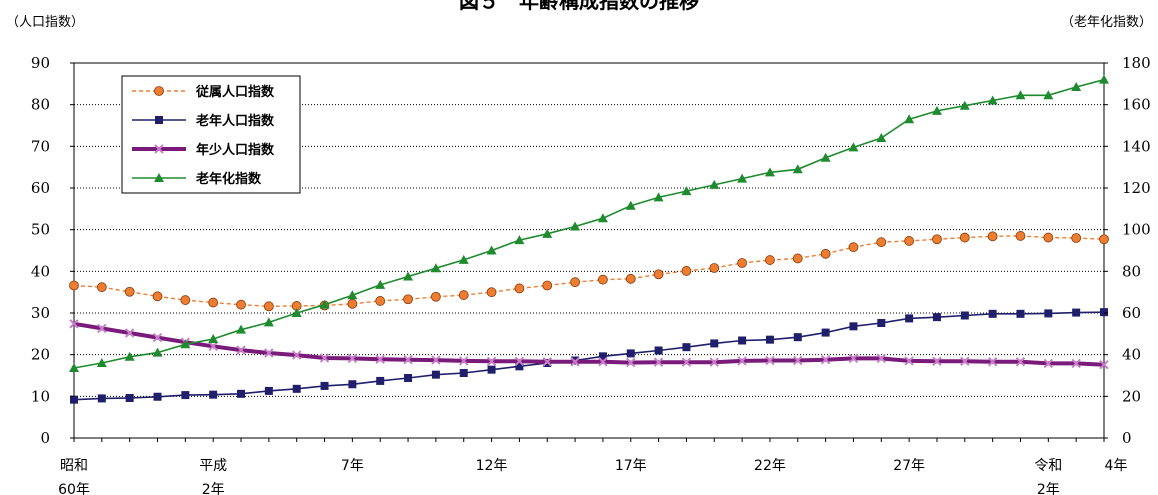 This screenshot has height=495, width=1158. Describe the element at coordinates (40, 313) in the screenshot. I see `left-tick-label: 30` at that location.